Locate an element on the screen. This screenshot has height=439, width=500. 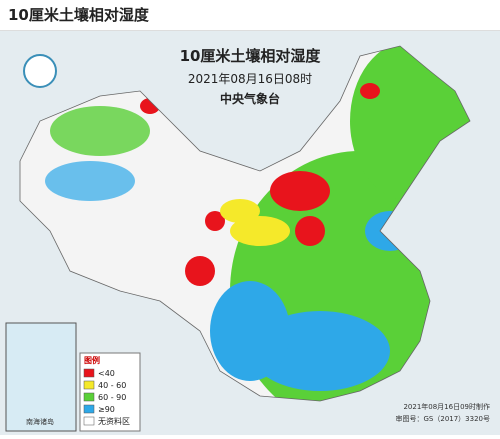
map-subtitle: 2021年08月16日08时 is located at coordinates (250, 79).